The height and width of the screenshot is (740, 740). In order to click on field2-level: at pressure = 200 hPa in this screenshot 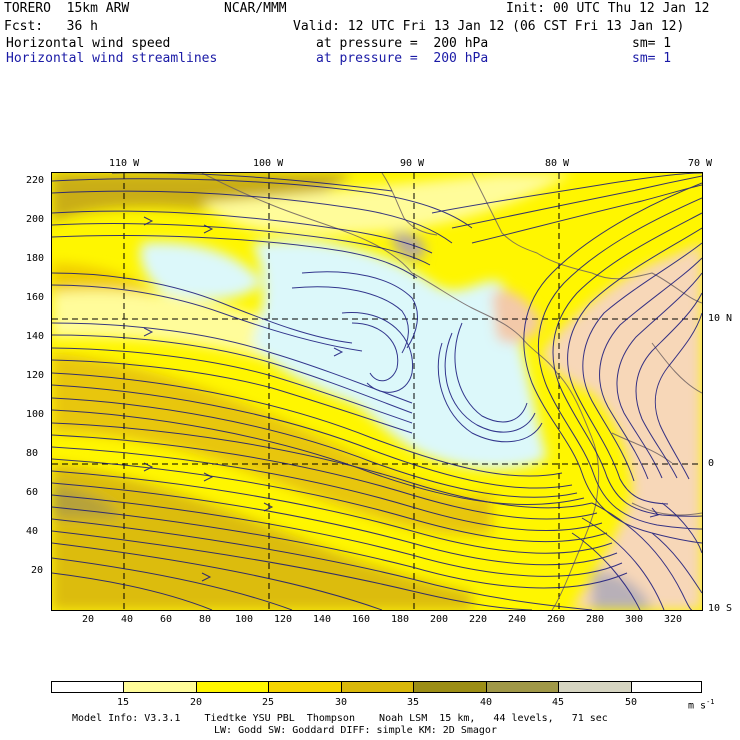, I will do `click(402, 58)`.